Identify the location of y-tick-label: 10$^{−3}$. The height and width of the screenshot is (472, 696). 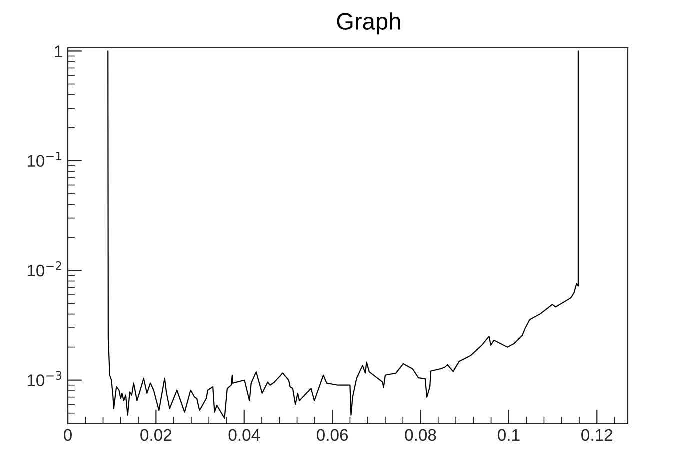
(45, 378).